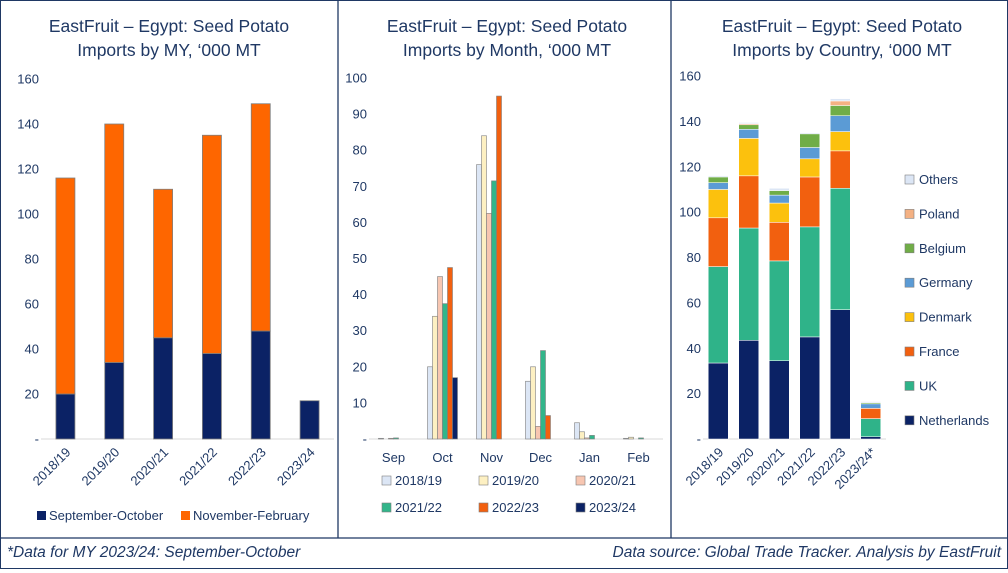 The width and height of the screenshot is (1008, 573). What do you see at coordinates (494, 310) in the screenshot?
I see `bar-2021-22-nov` at bounding box center [494, 310].